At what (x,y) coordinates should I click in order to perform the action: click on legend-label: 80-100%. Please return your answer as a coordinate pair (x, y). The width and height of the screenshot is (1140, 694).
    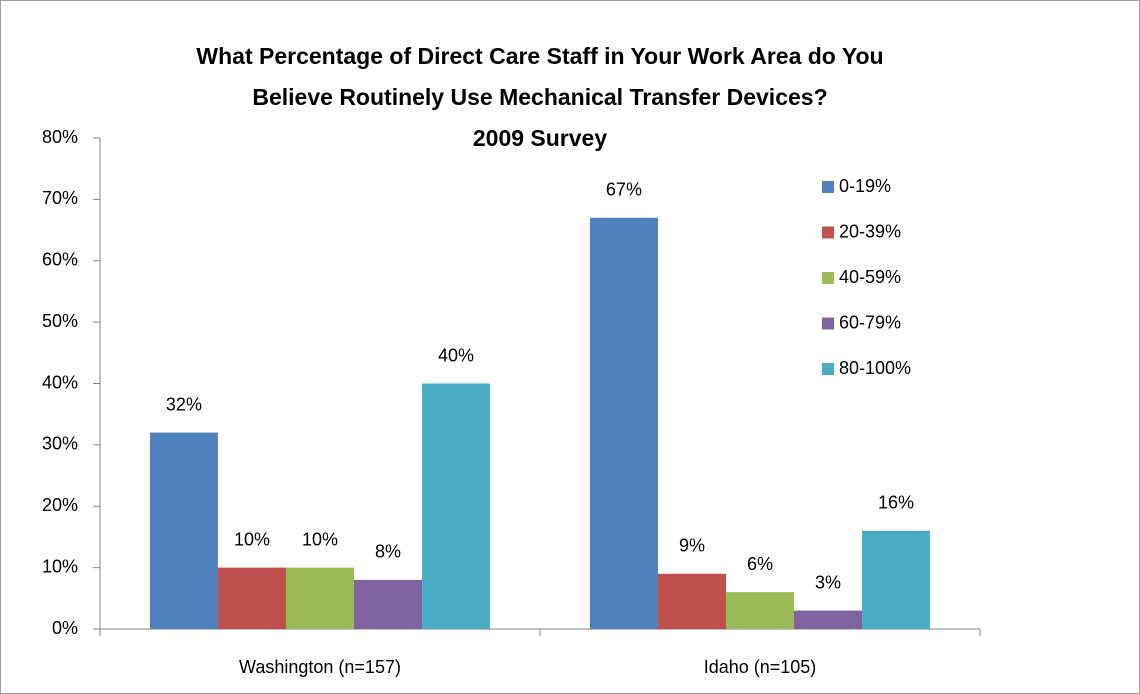
    Looking at the image, I should click on (875, 368).